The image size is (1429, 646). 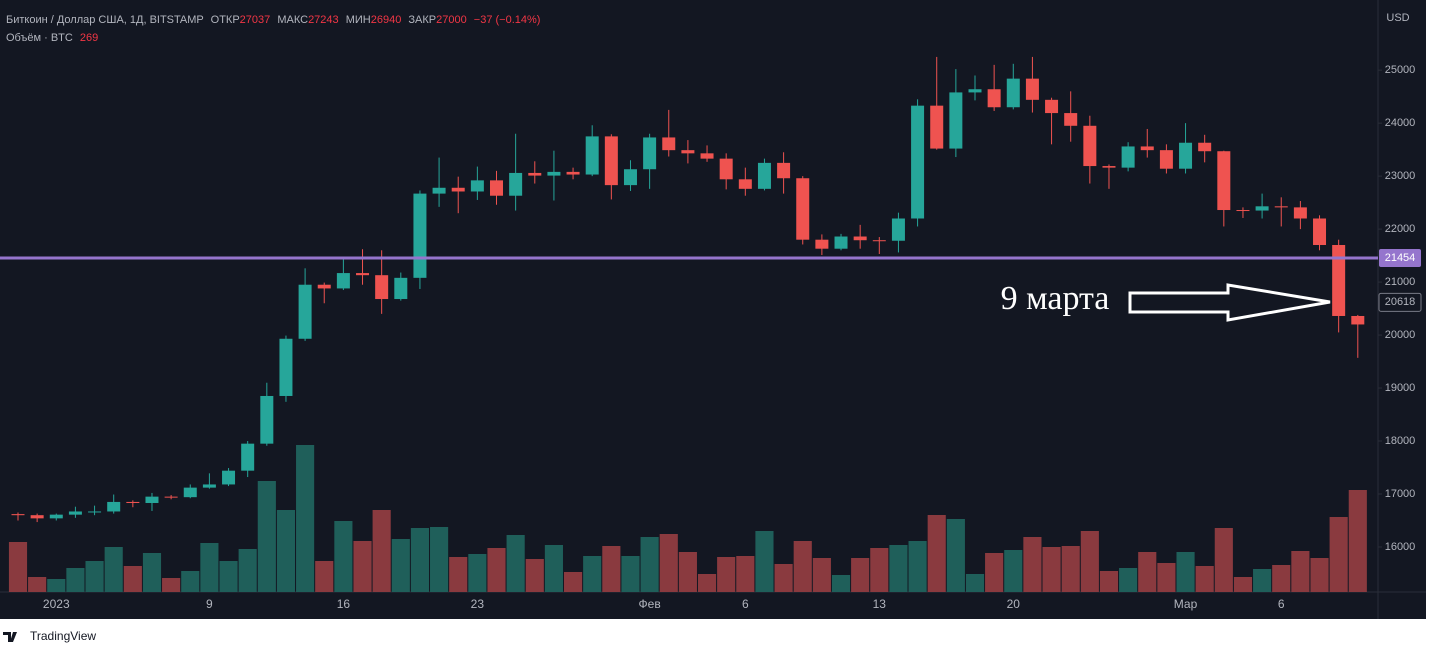 I want to click on volume-line: Объём · BTC 269, so click(x=52, y=38).